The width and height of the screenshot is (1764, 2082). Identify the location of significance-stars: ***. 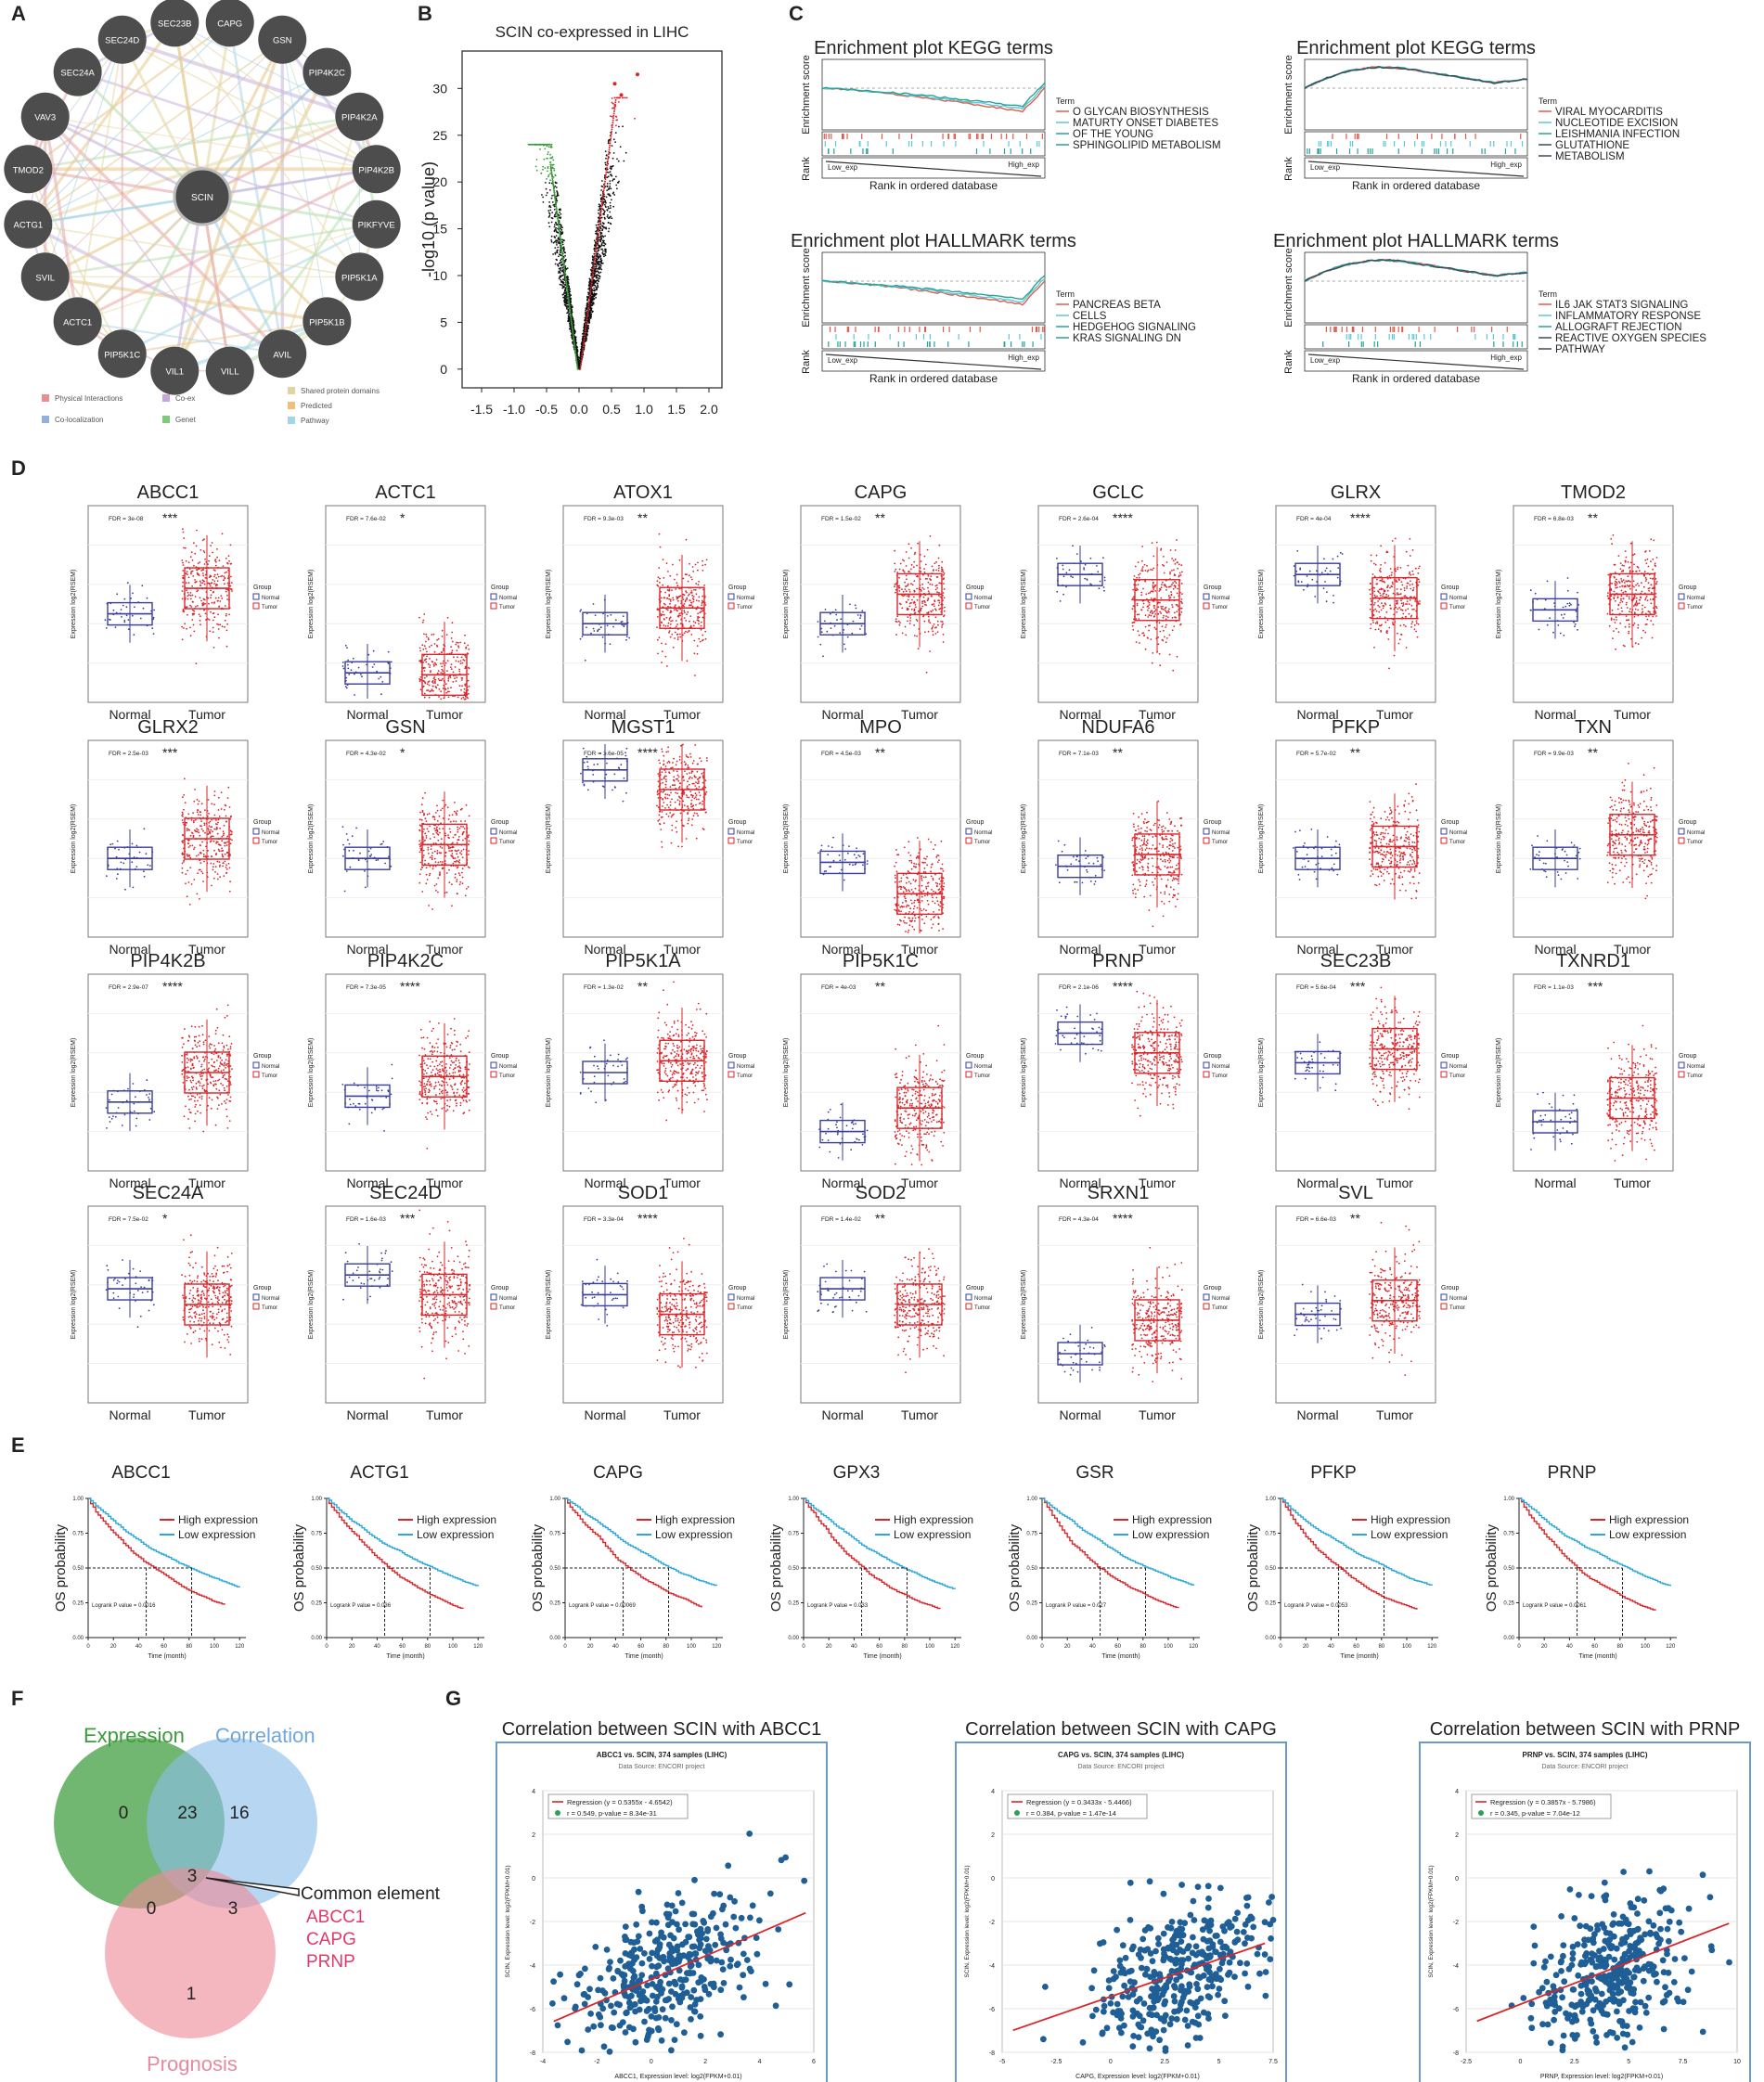
(170, 517).